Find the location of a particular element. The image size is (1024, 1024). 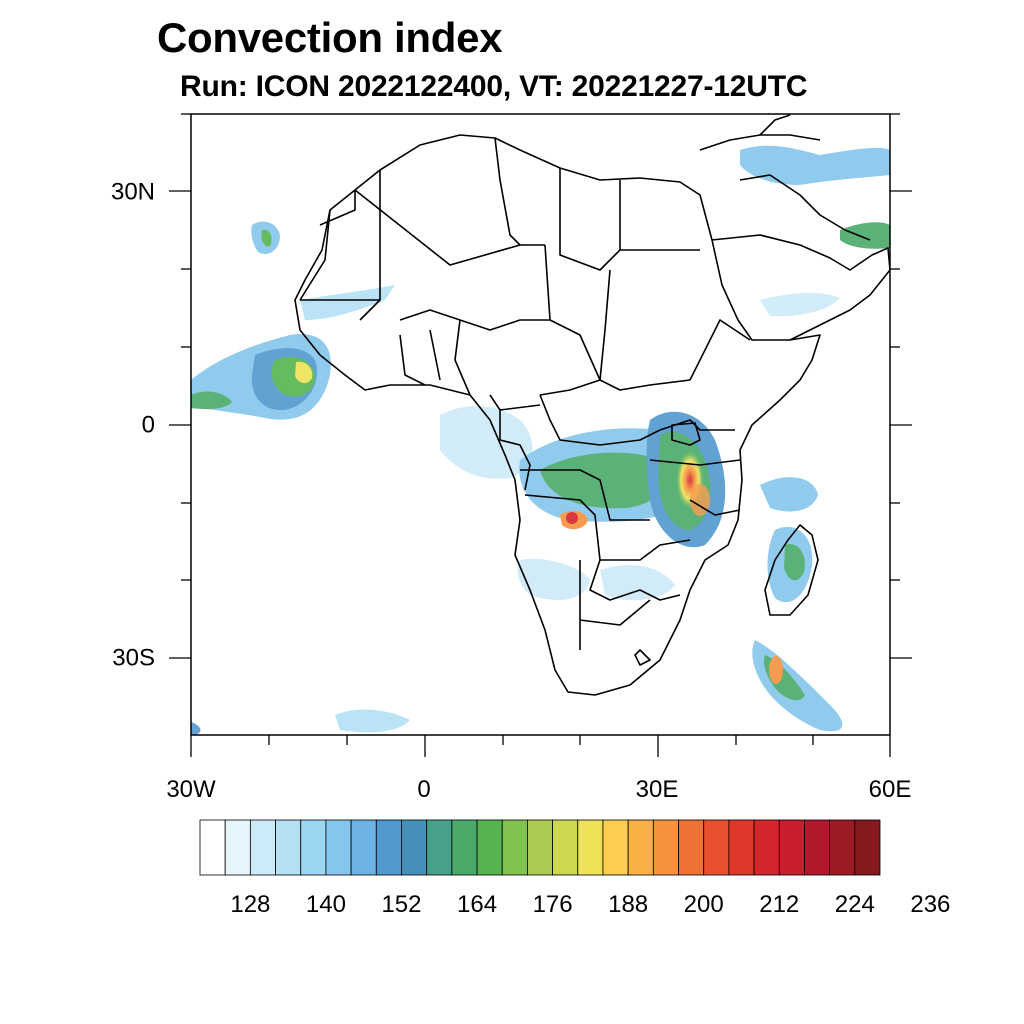

longitude-label: 0 is located at coordinates (423, 789).